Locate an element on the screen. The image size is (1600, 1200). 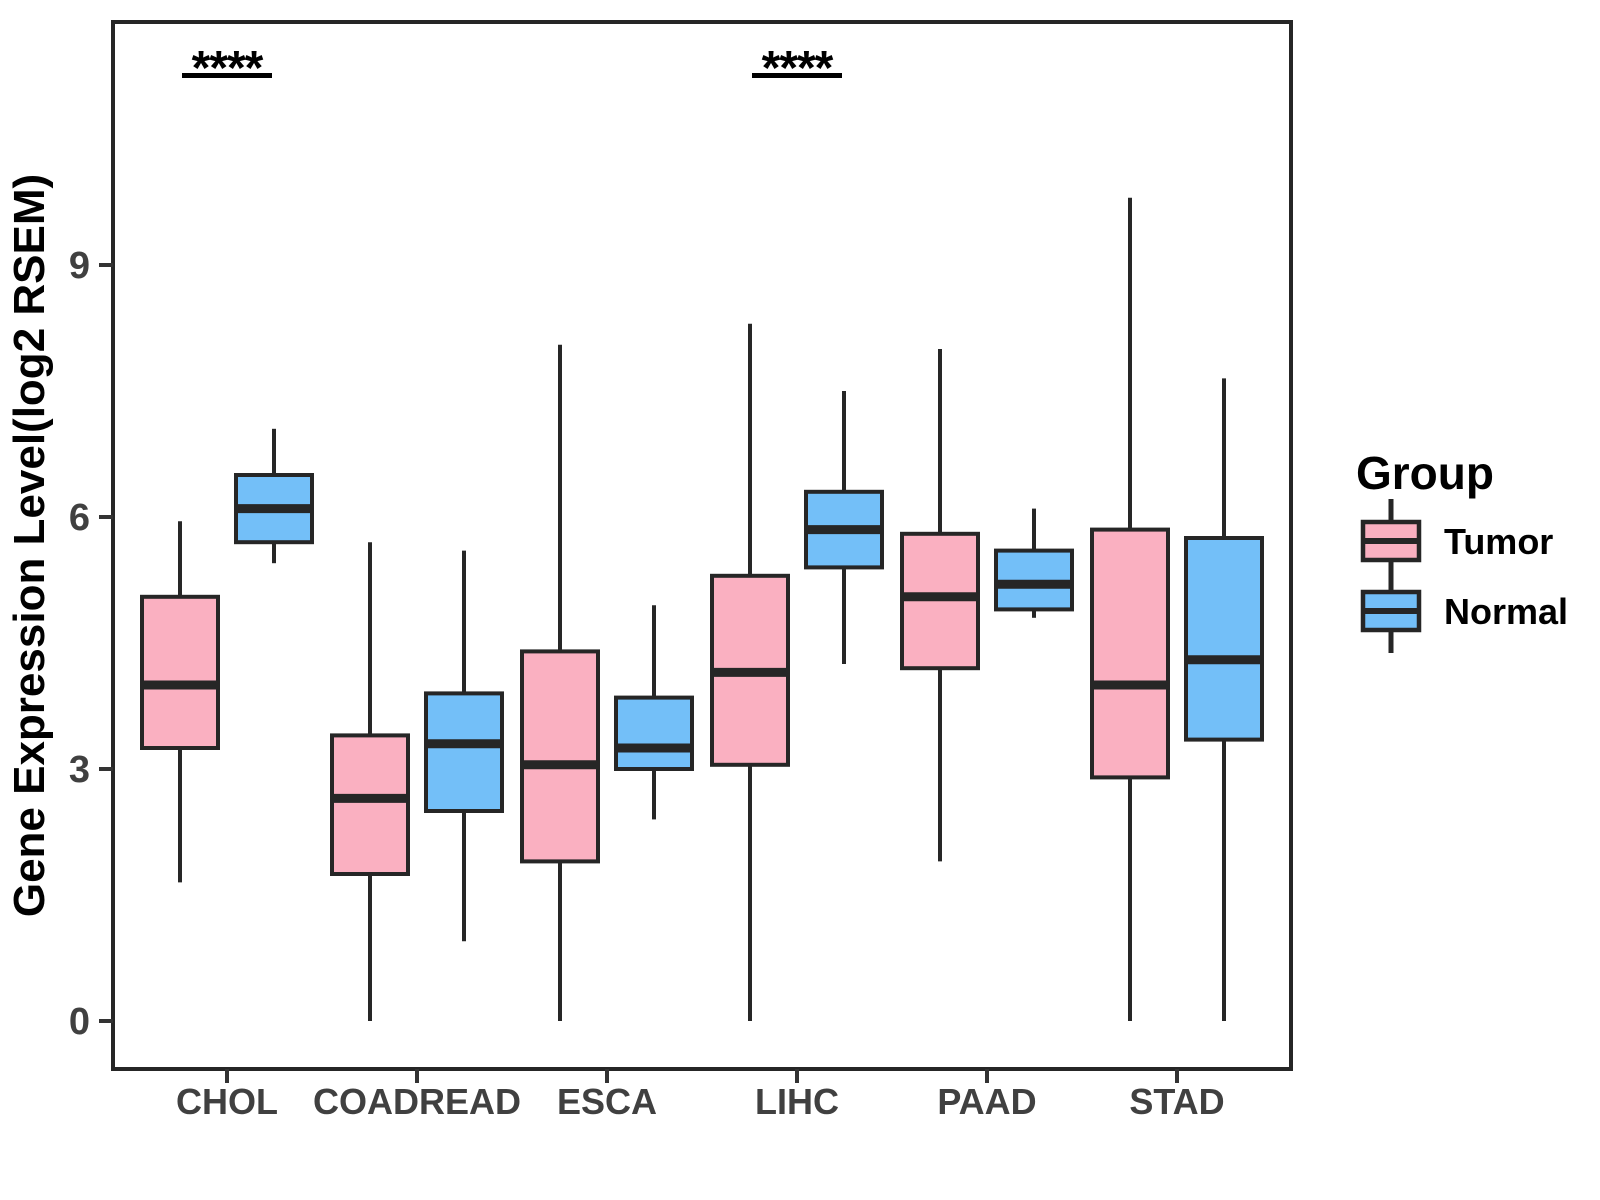
y-tick-label-0: 0 is located at coordinates (79, 1022).